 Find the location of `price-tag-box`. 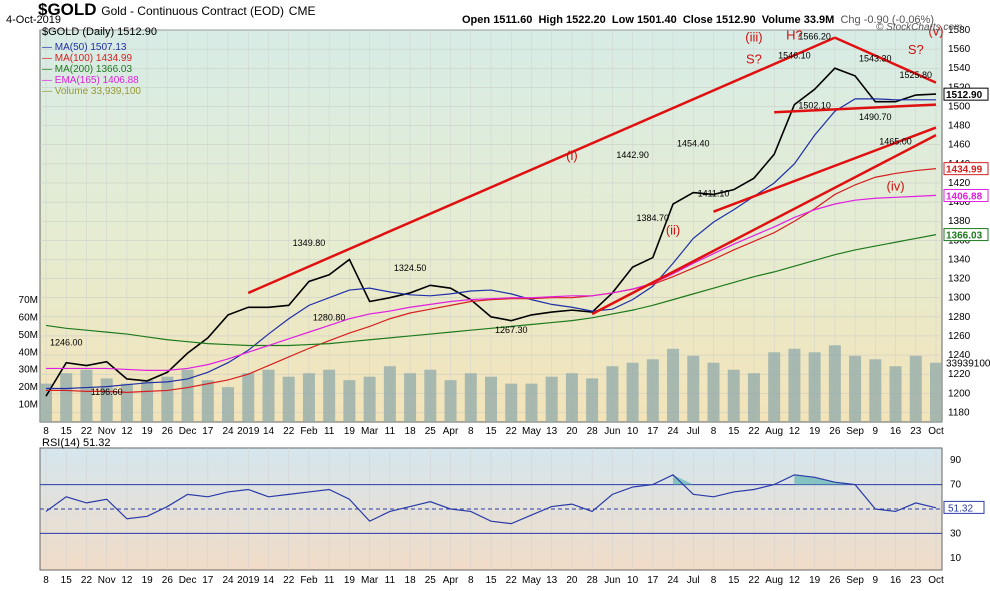

price-tag-box is located at coordinates (966, 196).